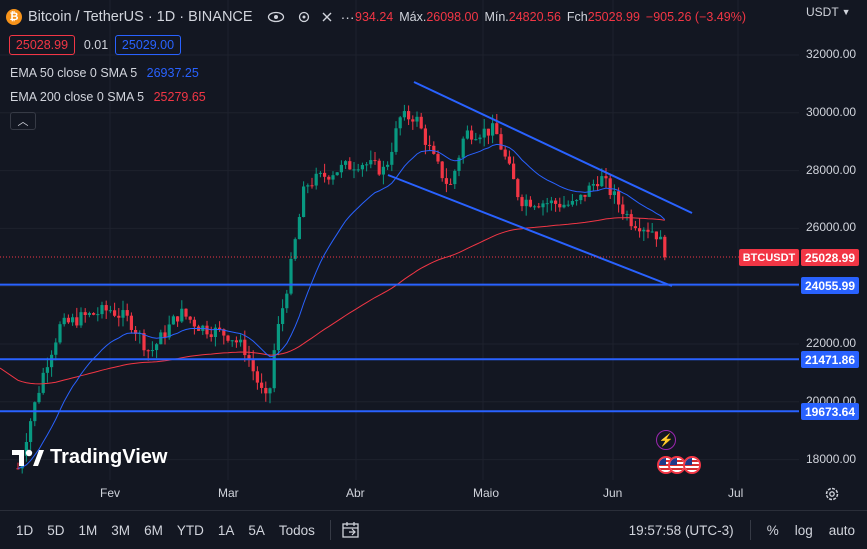 This screenshot has height=549, width=867. Describe the element at coordinates (226, 530) in the screenshot. I see `timeframe-1a: 1A` at that location.